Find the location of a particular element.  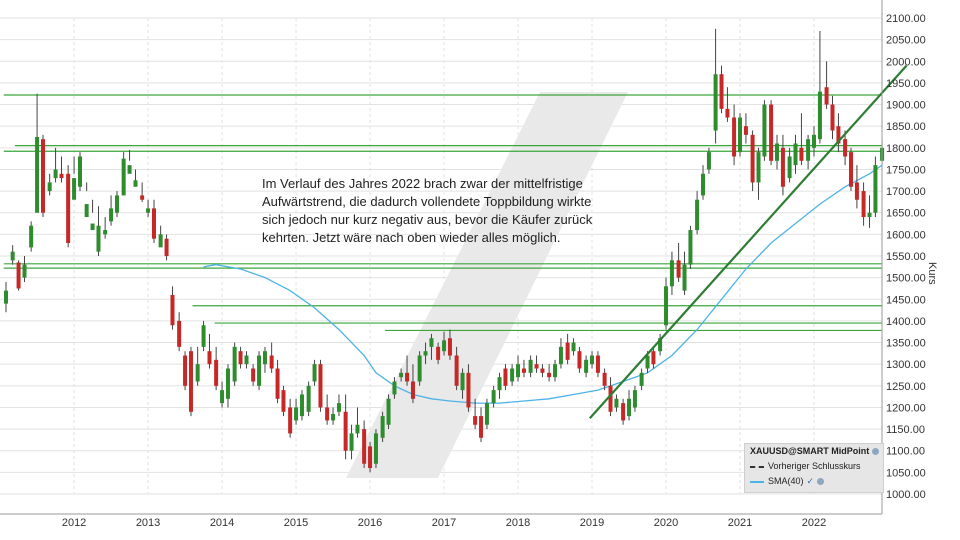

legend-item: Vorheriger Schlusskurs is located at coordinates (814, 466).